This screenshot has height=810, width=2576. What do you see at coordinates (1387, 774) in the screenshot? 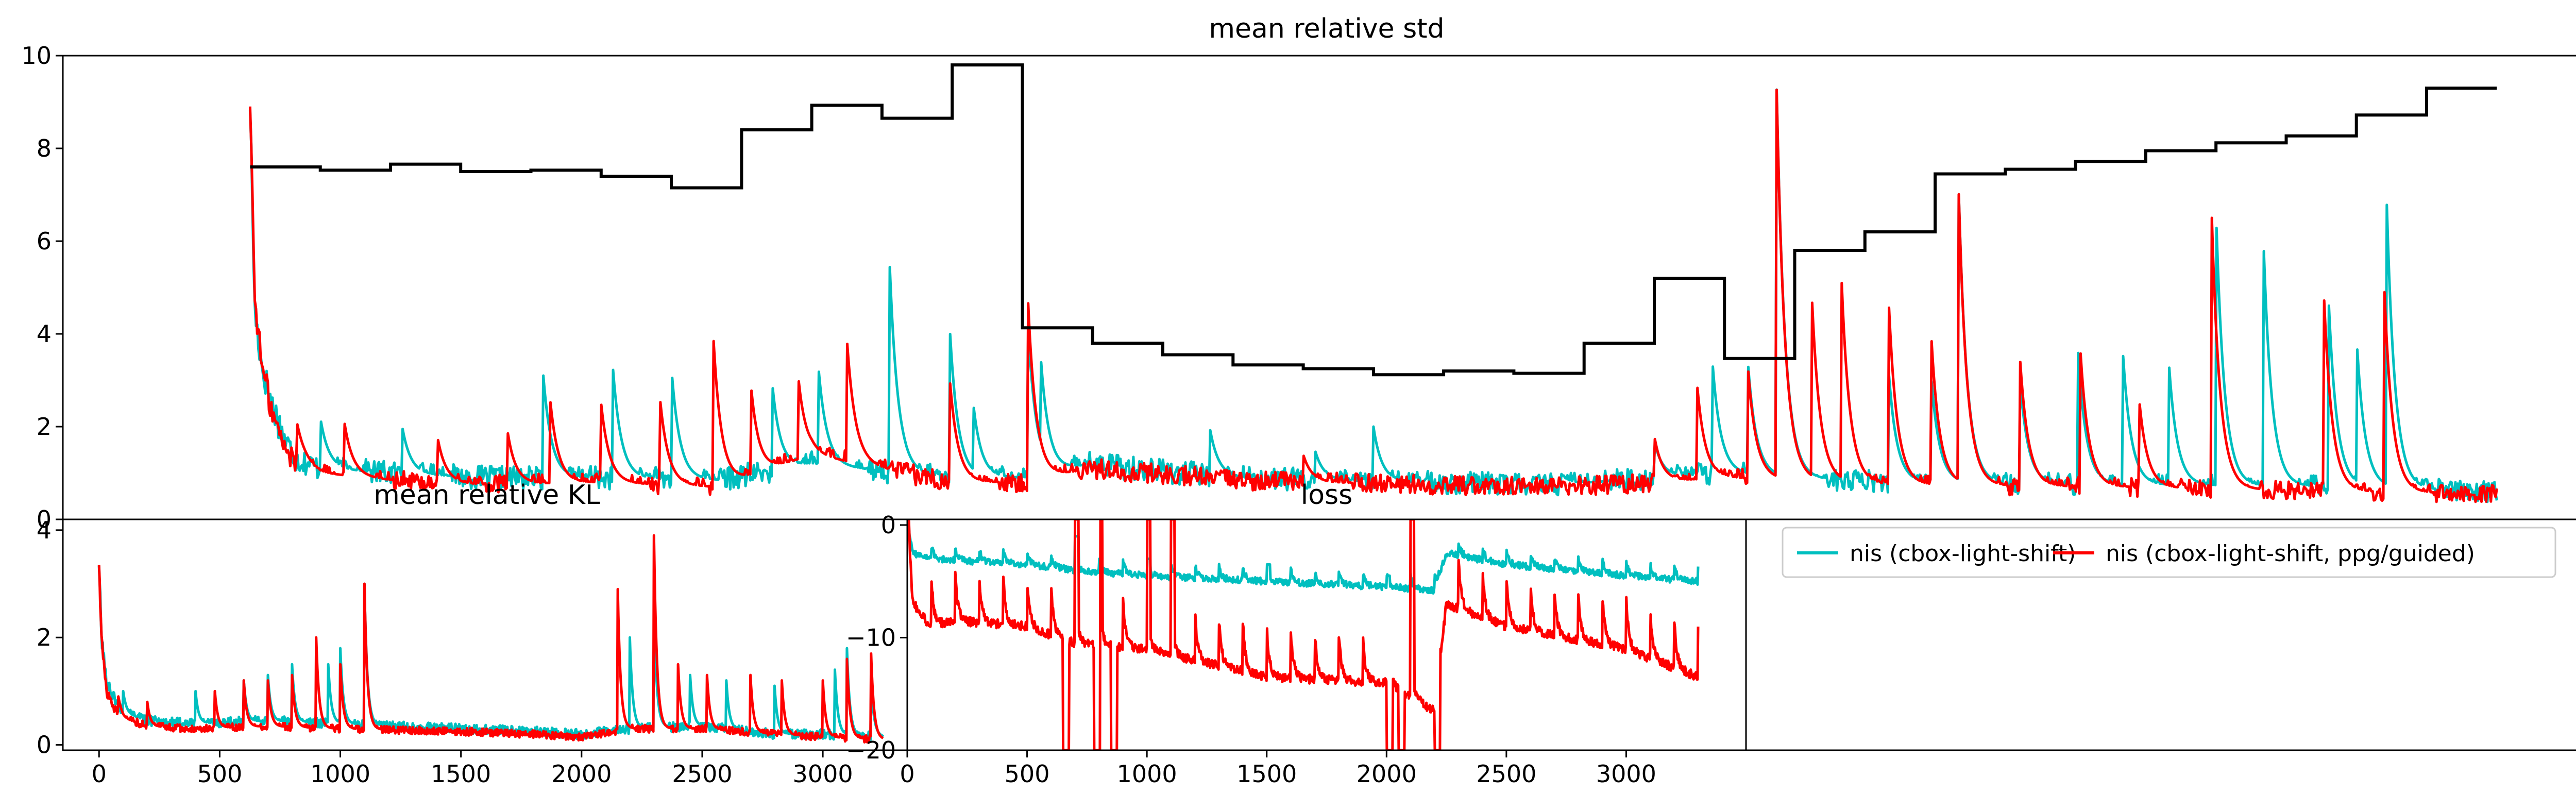
I see `loss-xtick-label: 2000` at bounding box center [1387, 774].